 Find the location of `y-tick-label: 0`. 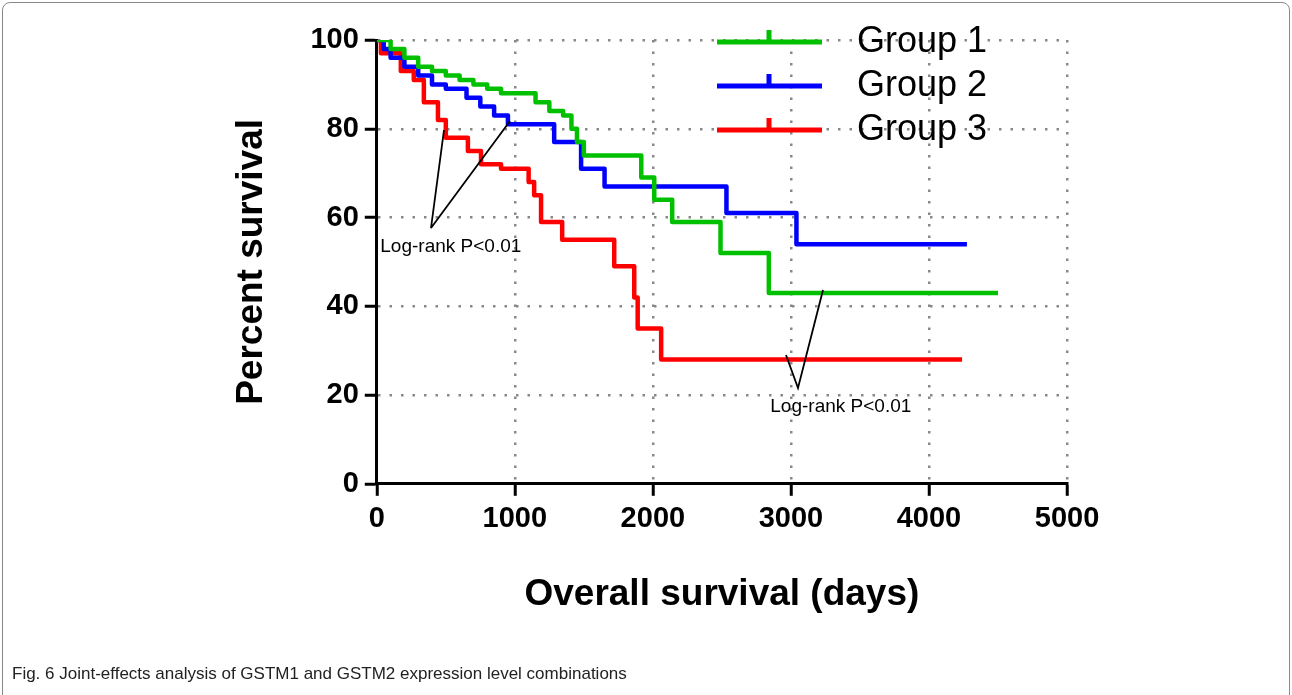

y-tick-label: 0 is located at coordinates (350, 481).